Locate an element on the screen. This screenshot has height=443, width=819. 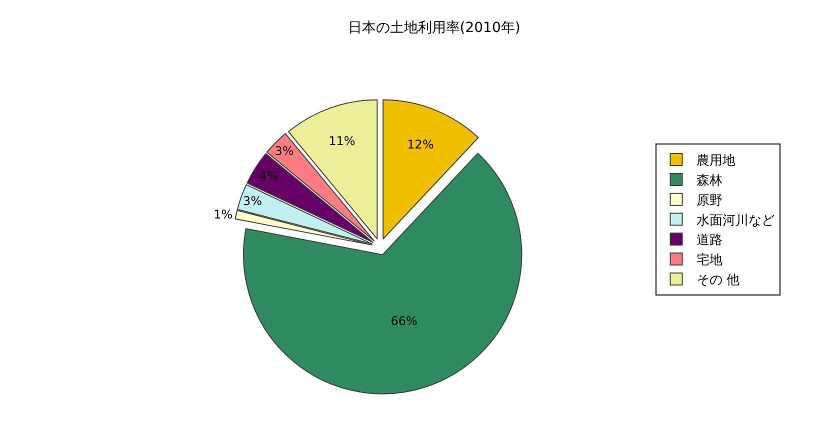
legend-label: 道路 is located at coordinates (709, 240).